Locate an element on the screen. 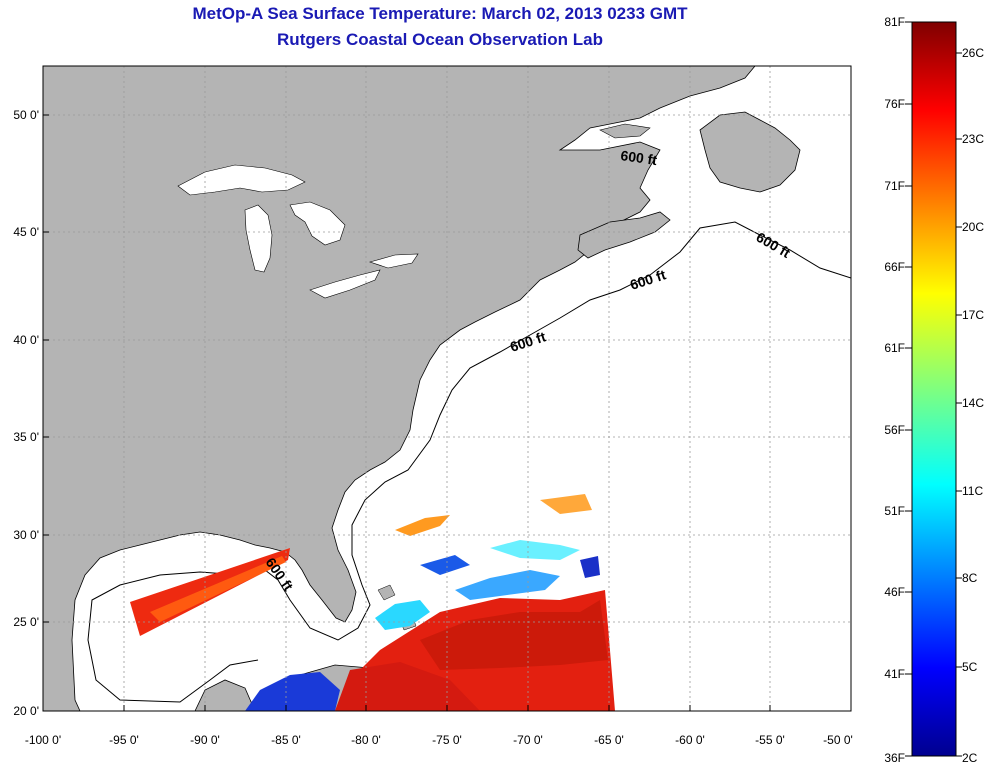 The width and height of the screenshot is (984, 770). colorbar-f-label: 41F is located at coordinates (894, 674).